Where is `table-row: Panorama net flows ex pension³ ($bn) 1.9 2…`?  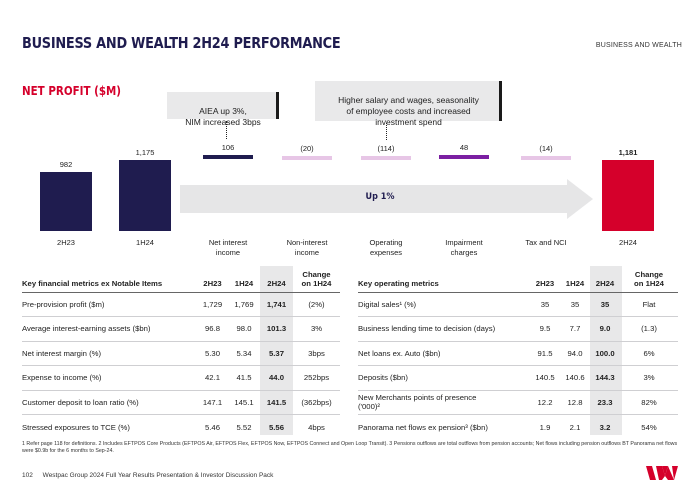
table-row: Panorama net flows ex pension³ ($bn) 1.9 2… is located at coordinates (518, 426).